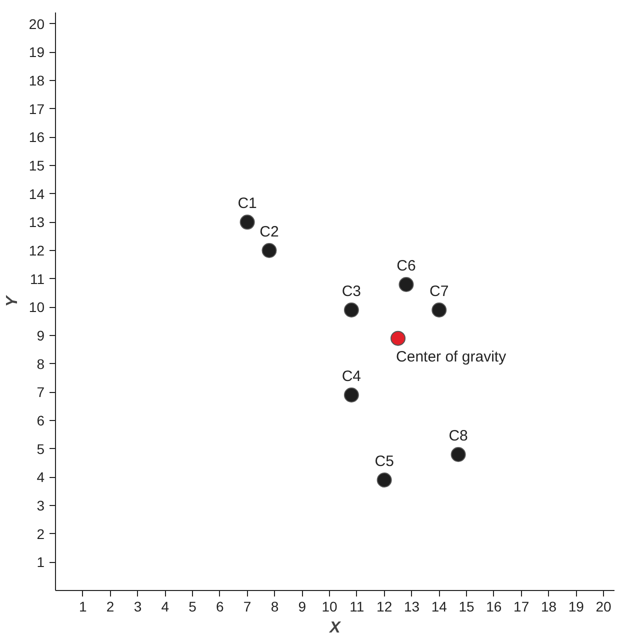 Image resolution: width=626 pixels, height=639 pixels. I want to click on x-tick-label: 16, so click(494, 606).